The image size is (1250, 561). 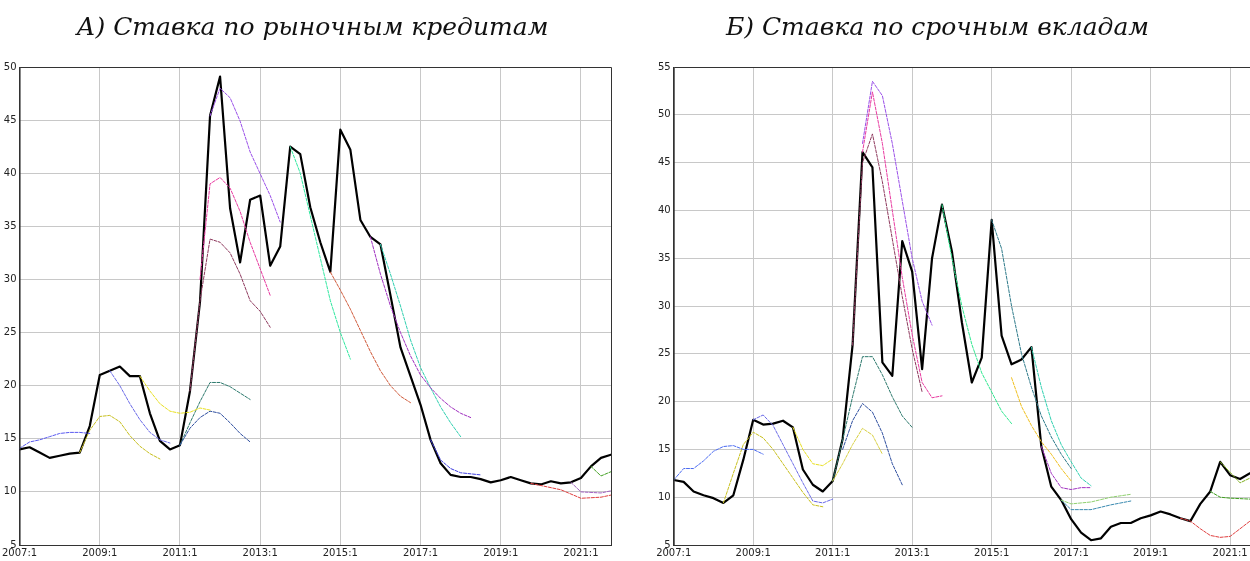 What do you see at coordinates (664, 66) in the screenshot?
I see `y-tick-label: 55` at bounding box center [664, 66].